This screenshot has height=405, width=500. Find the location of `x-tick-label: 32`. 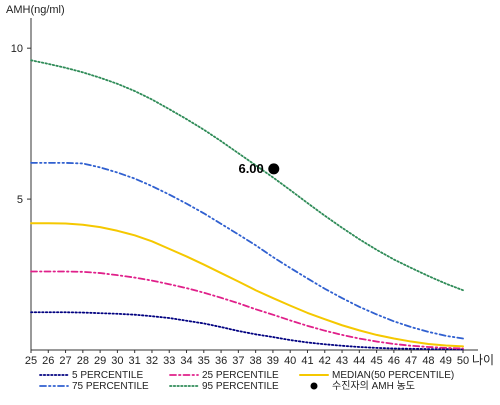

x-tick-label: 32 is located at coordinates (152, 361).